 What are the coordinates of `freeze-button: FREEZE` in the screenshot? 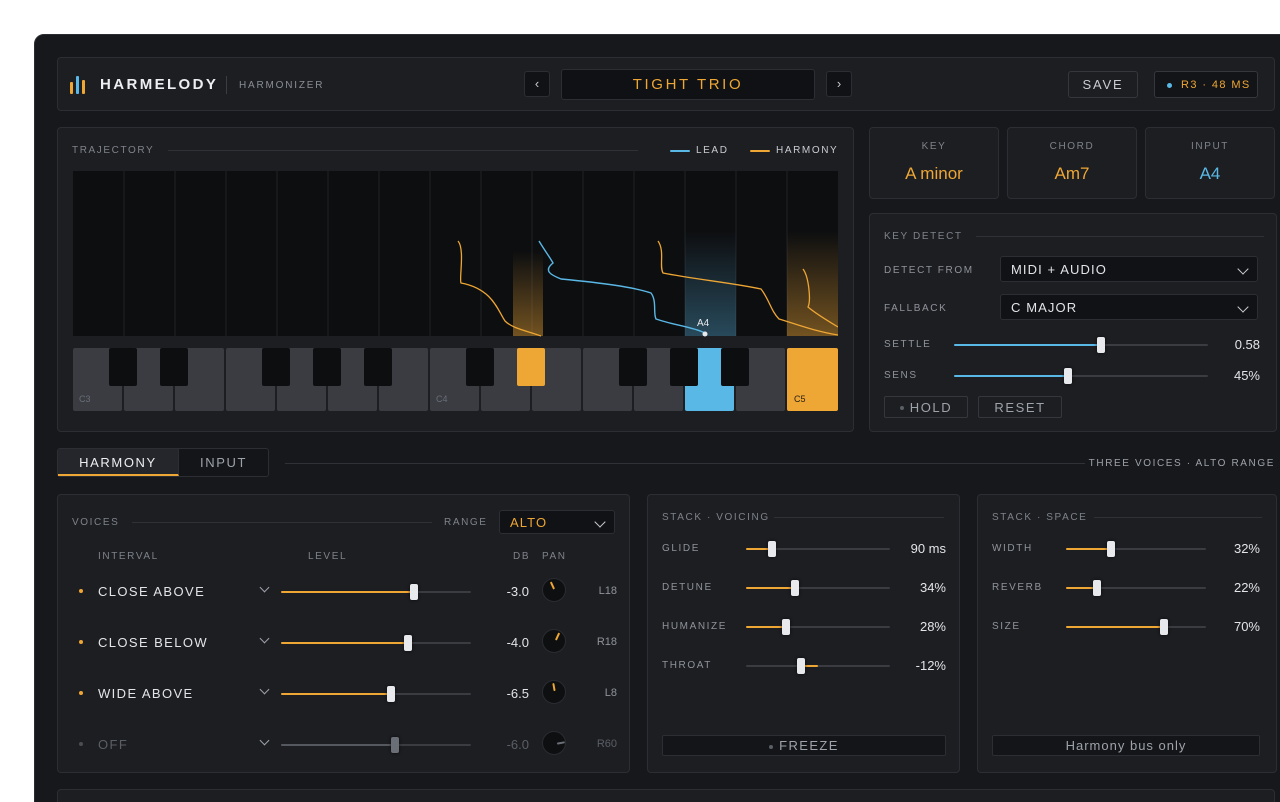 It's located at (804, 745).